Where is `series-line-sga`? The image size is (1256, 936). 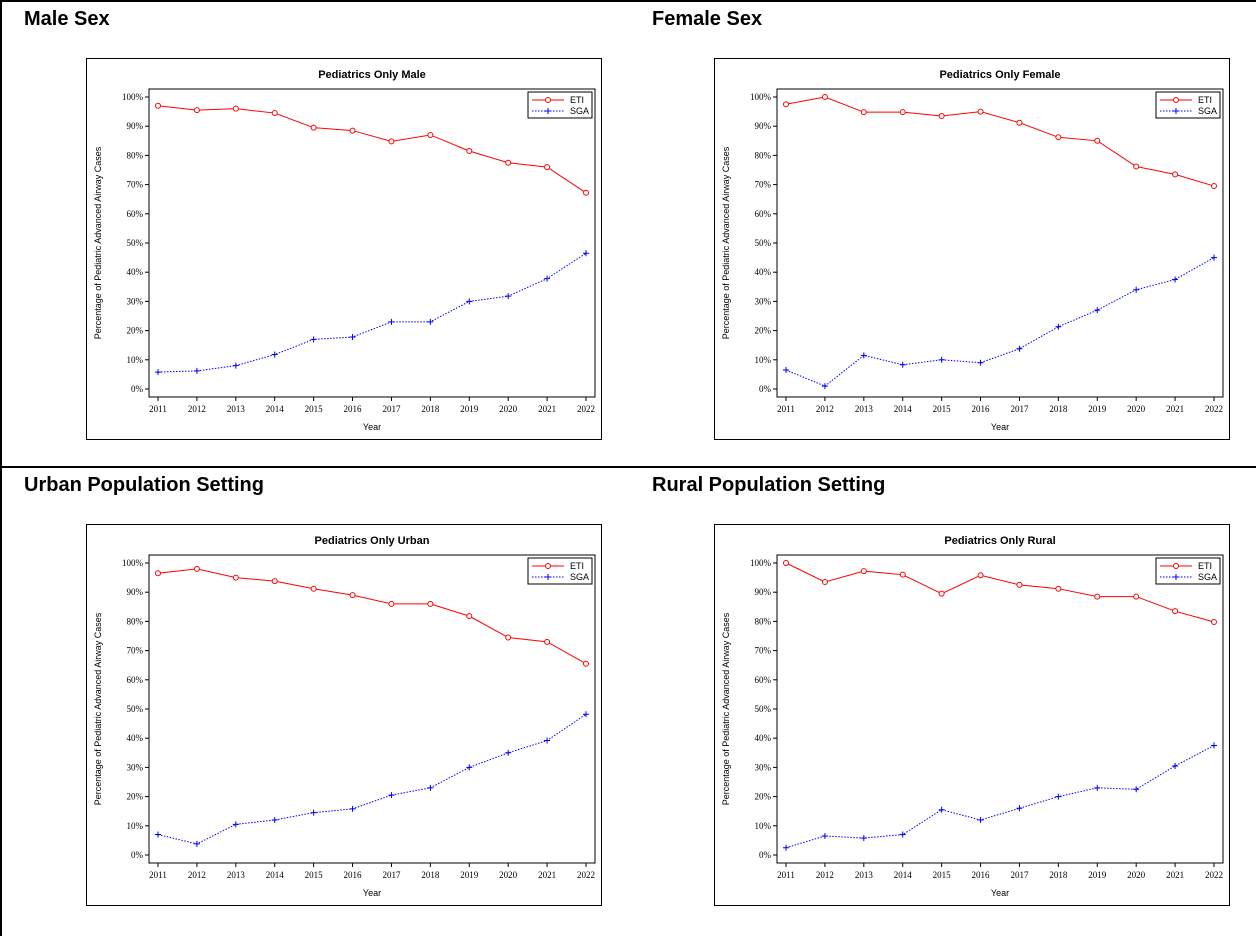
series-line-sga is located at coordinates (1000, 797).